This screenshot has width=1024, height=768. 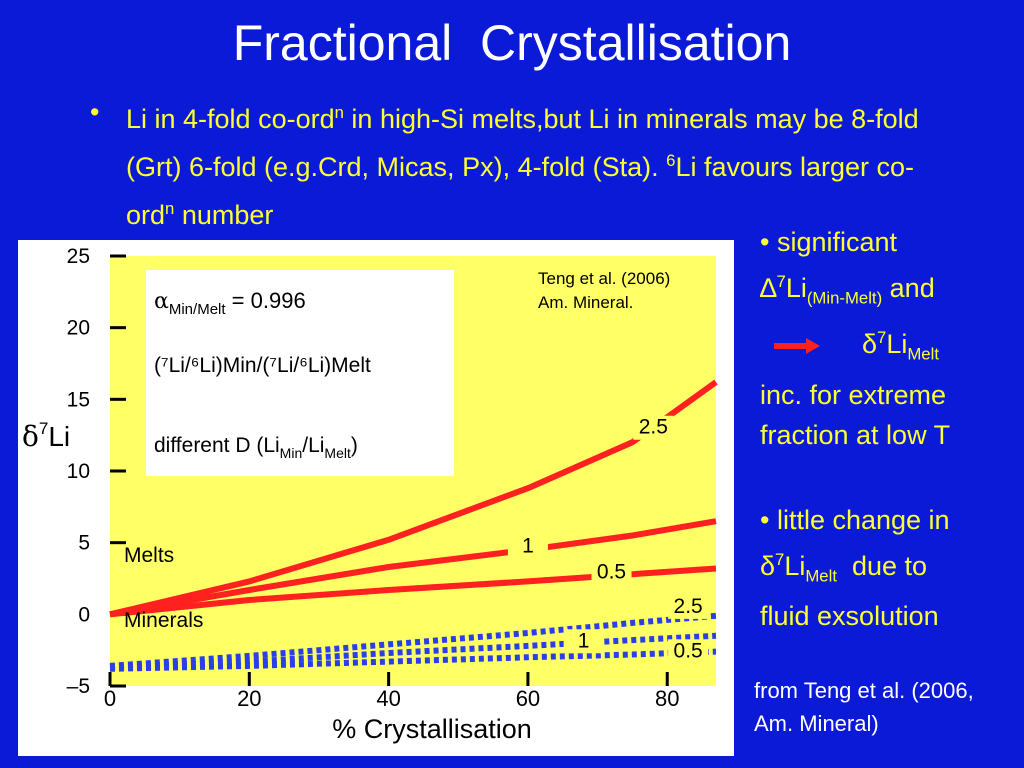 I want to click on curve-label-melt: 0.5, so click(x=611, y=572).